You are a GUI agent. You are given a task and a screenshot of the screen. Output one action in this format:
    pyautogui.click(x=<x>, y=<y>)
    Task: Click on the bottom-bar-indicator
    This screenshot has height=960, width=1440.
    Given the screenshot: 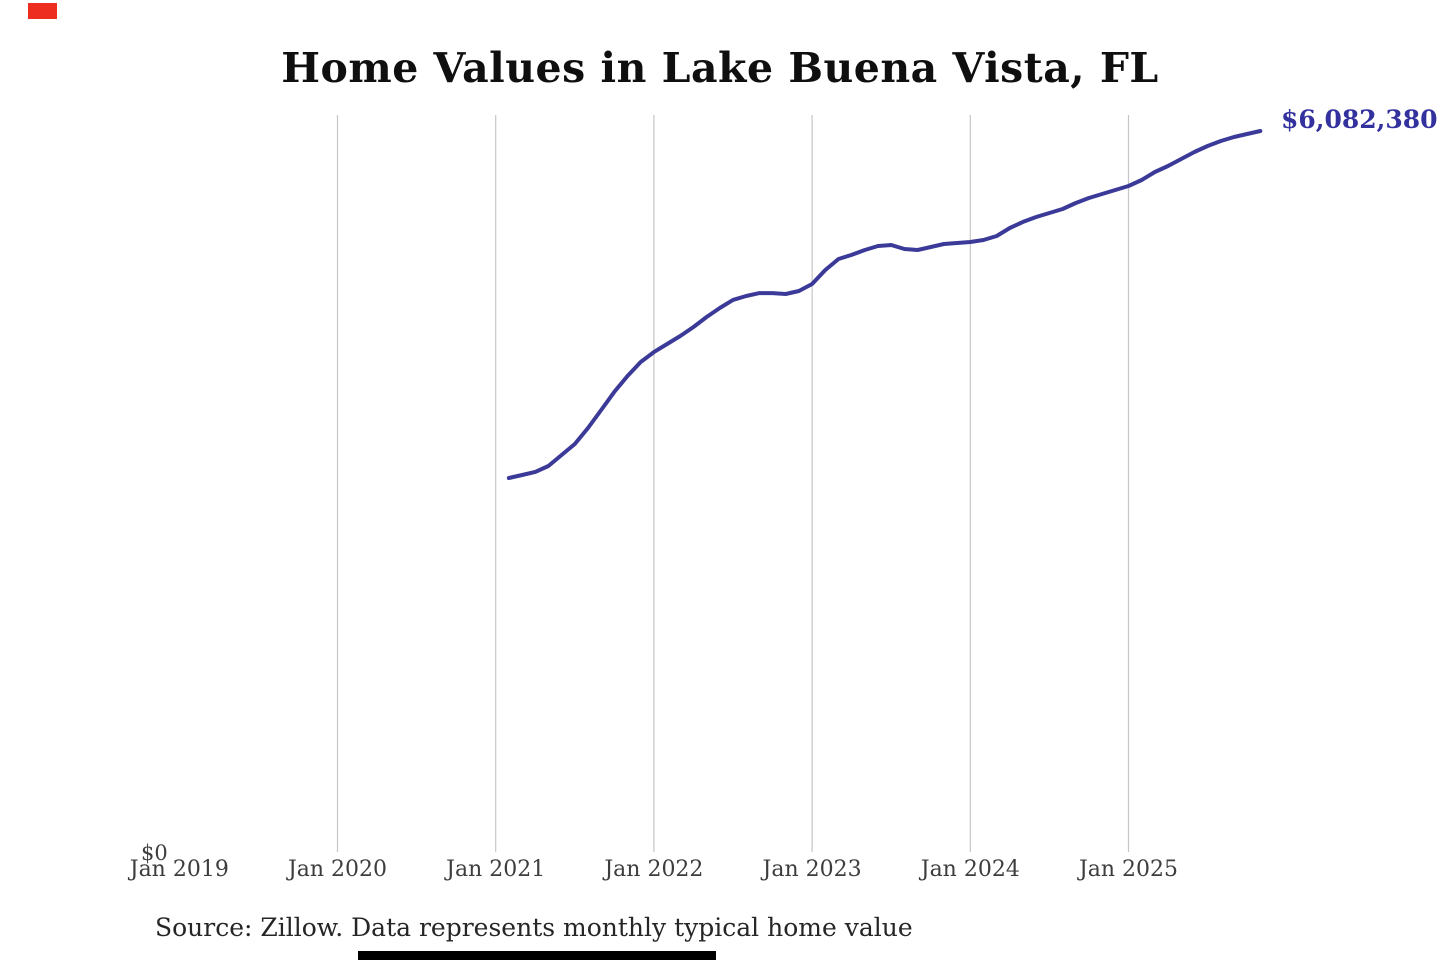 What is the action you would take?
    pyautogui.click(x=537, y=955)
    